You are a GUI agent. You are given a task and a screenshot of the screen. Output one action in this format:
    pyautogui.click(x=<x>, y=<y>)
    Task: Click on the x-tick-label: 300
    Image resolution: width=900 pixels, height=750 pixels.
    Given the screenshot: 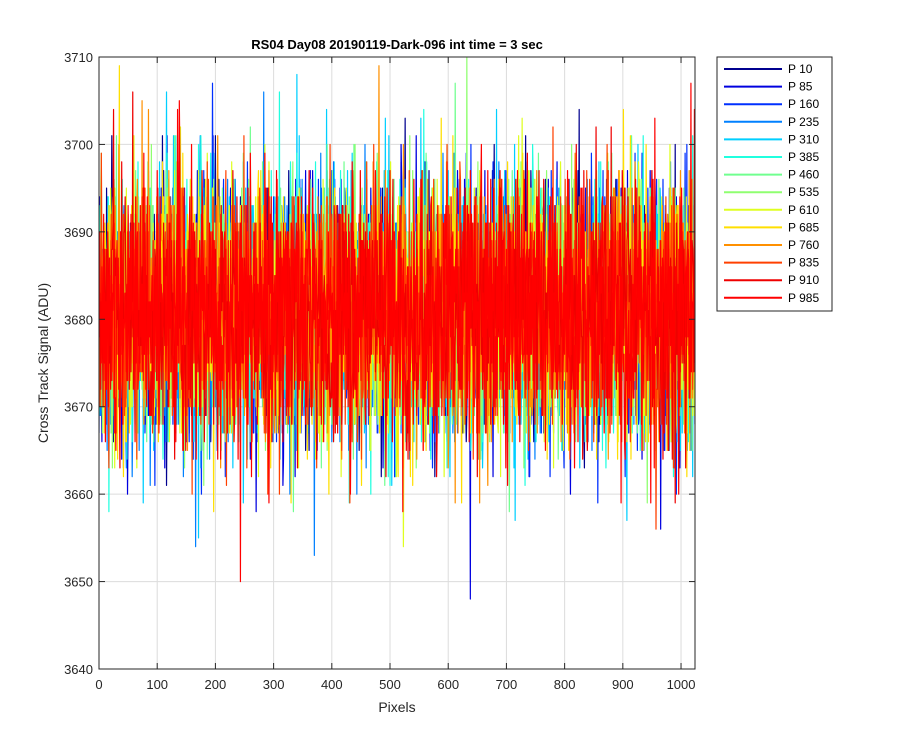 What is the action you would take?
    pyautogui.click(x=274, y=684)
    